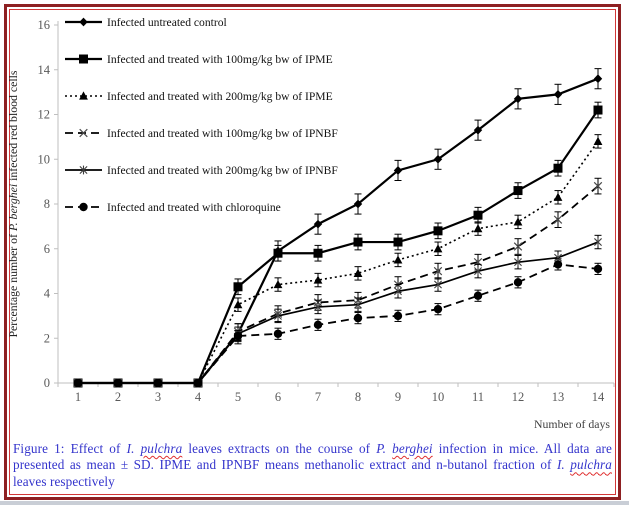 This screenshot has width=629, height=505. I want to click on legend-label: Infected and treated with chloroquine, so click(194, 207).